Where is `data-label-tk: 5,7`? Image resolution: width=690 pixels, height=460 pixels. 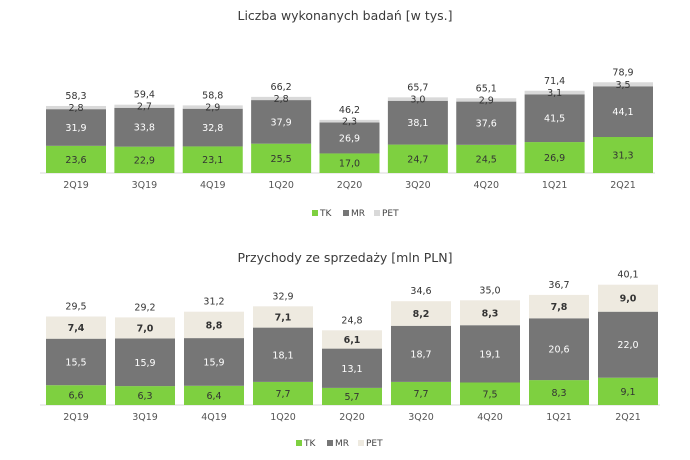
data-label-tk: 5,7 is located at coordinates (351, 397).